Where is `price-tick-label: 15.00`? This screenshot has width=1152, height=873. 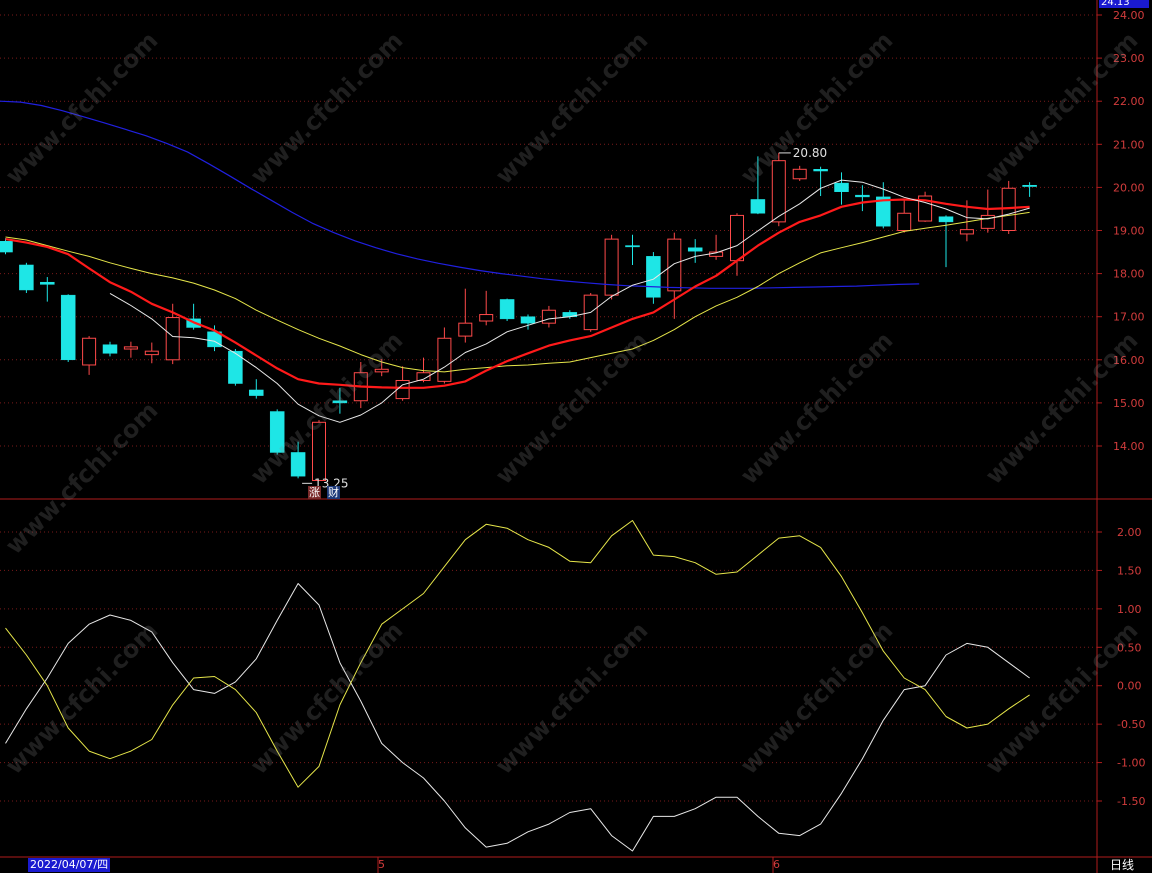
price-tick-label: 15.00 is located at coordinates (1129, 403).